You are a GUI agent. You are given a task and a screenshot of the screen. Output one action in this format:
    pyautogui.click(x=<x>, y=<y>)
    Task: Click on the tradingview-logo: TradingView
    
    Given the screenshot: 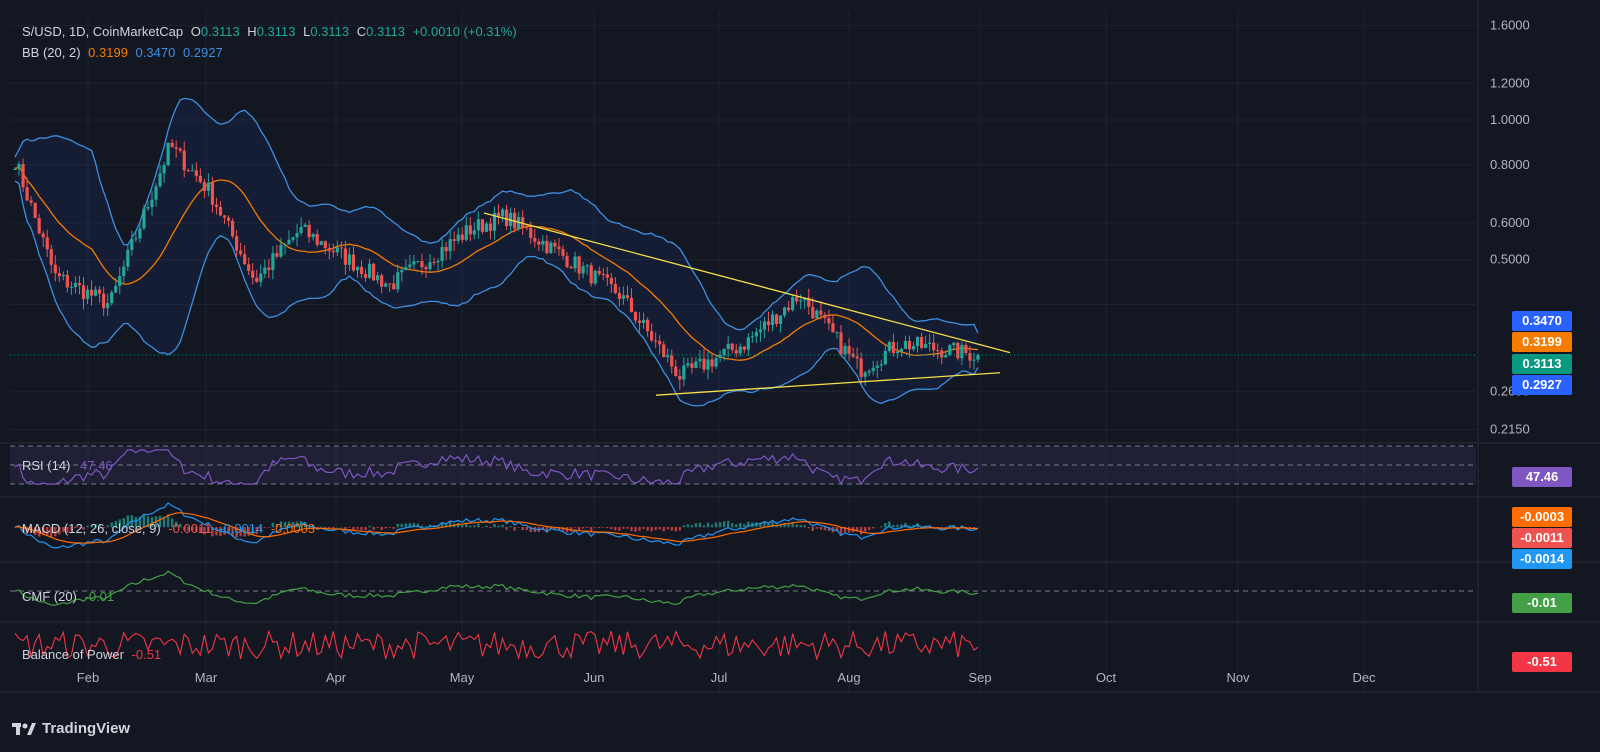 What is the action you would take?
    pyautogui.click(x=71, y=728)
    